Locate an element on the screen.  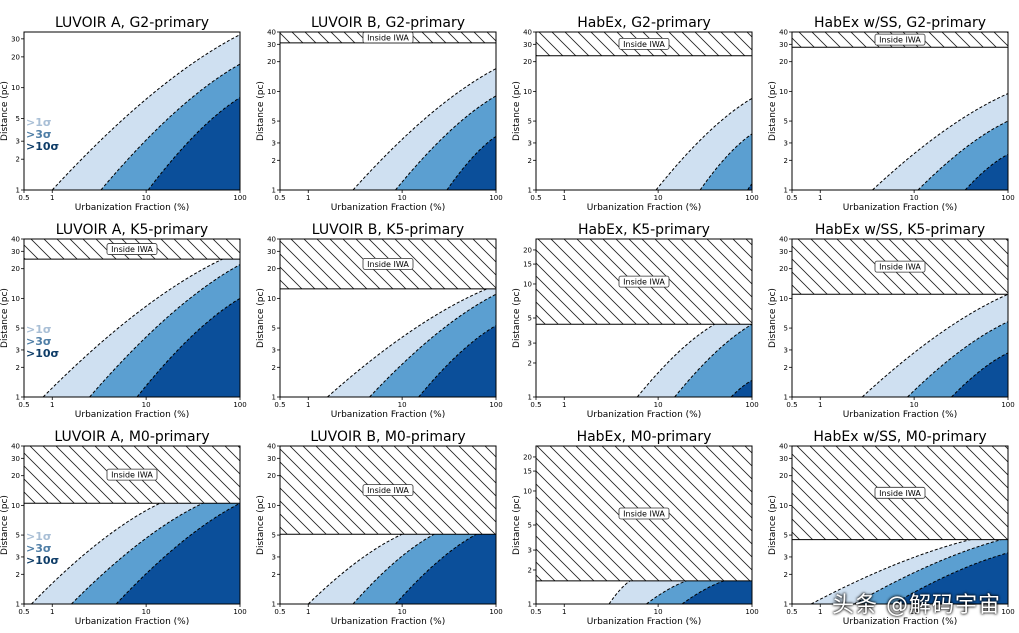
subplot-title: LUVOIR B, M0-primary is located at coordinates (387, 437).